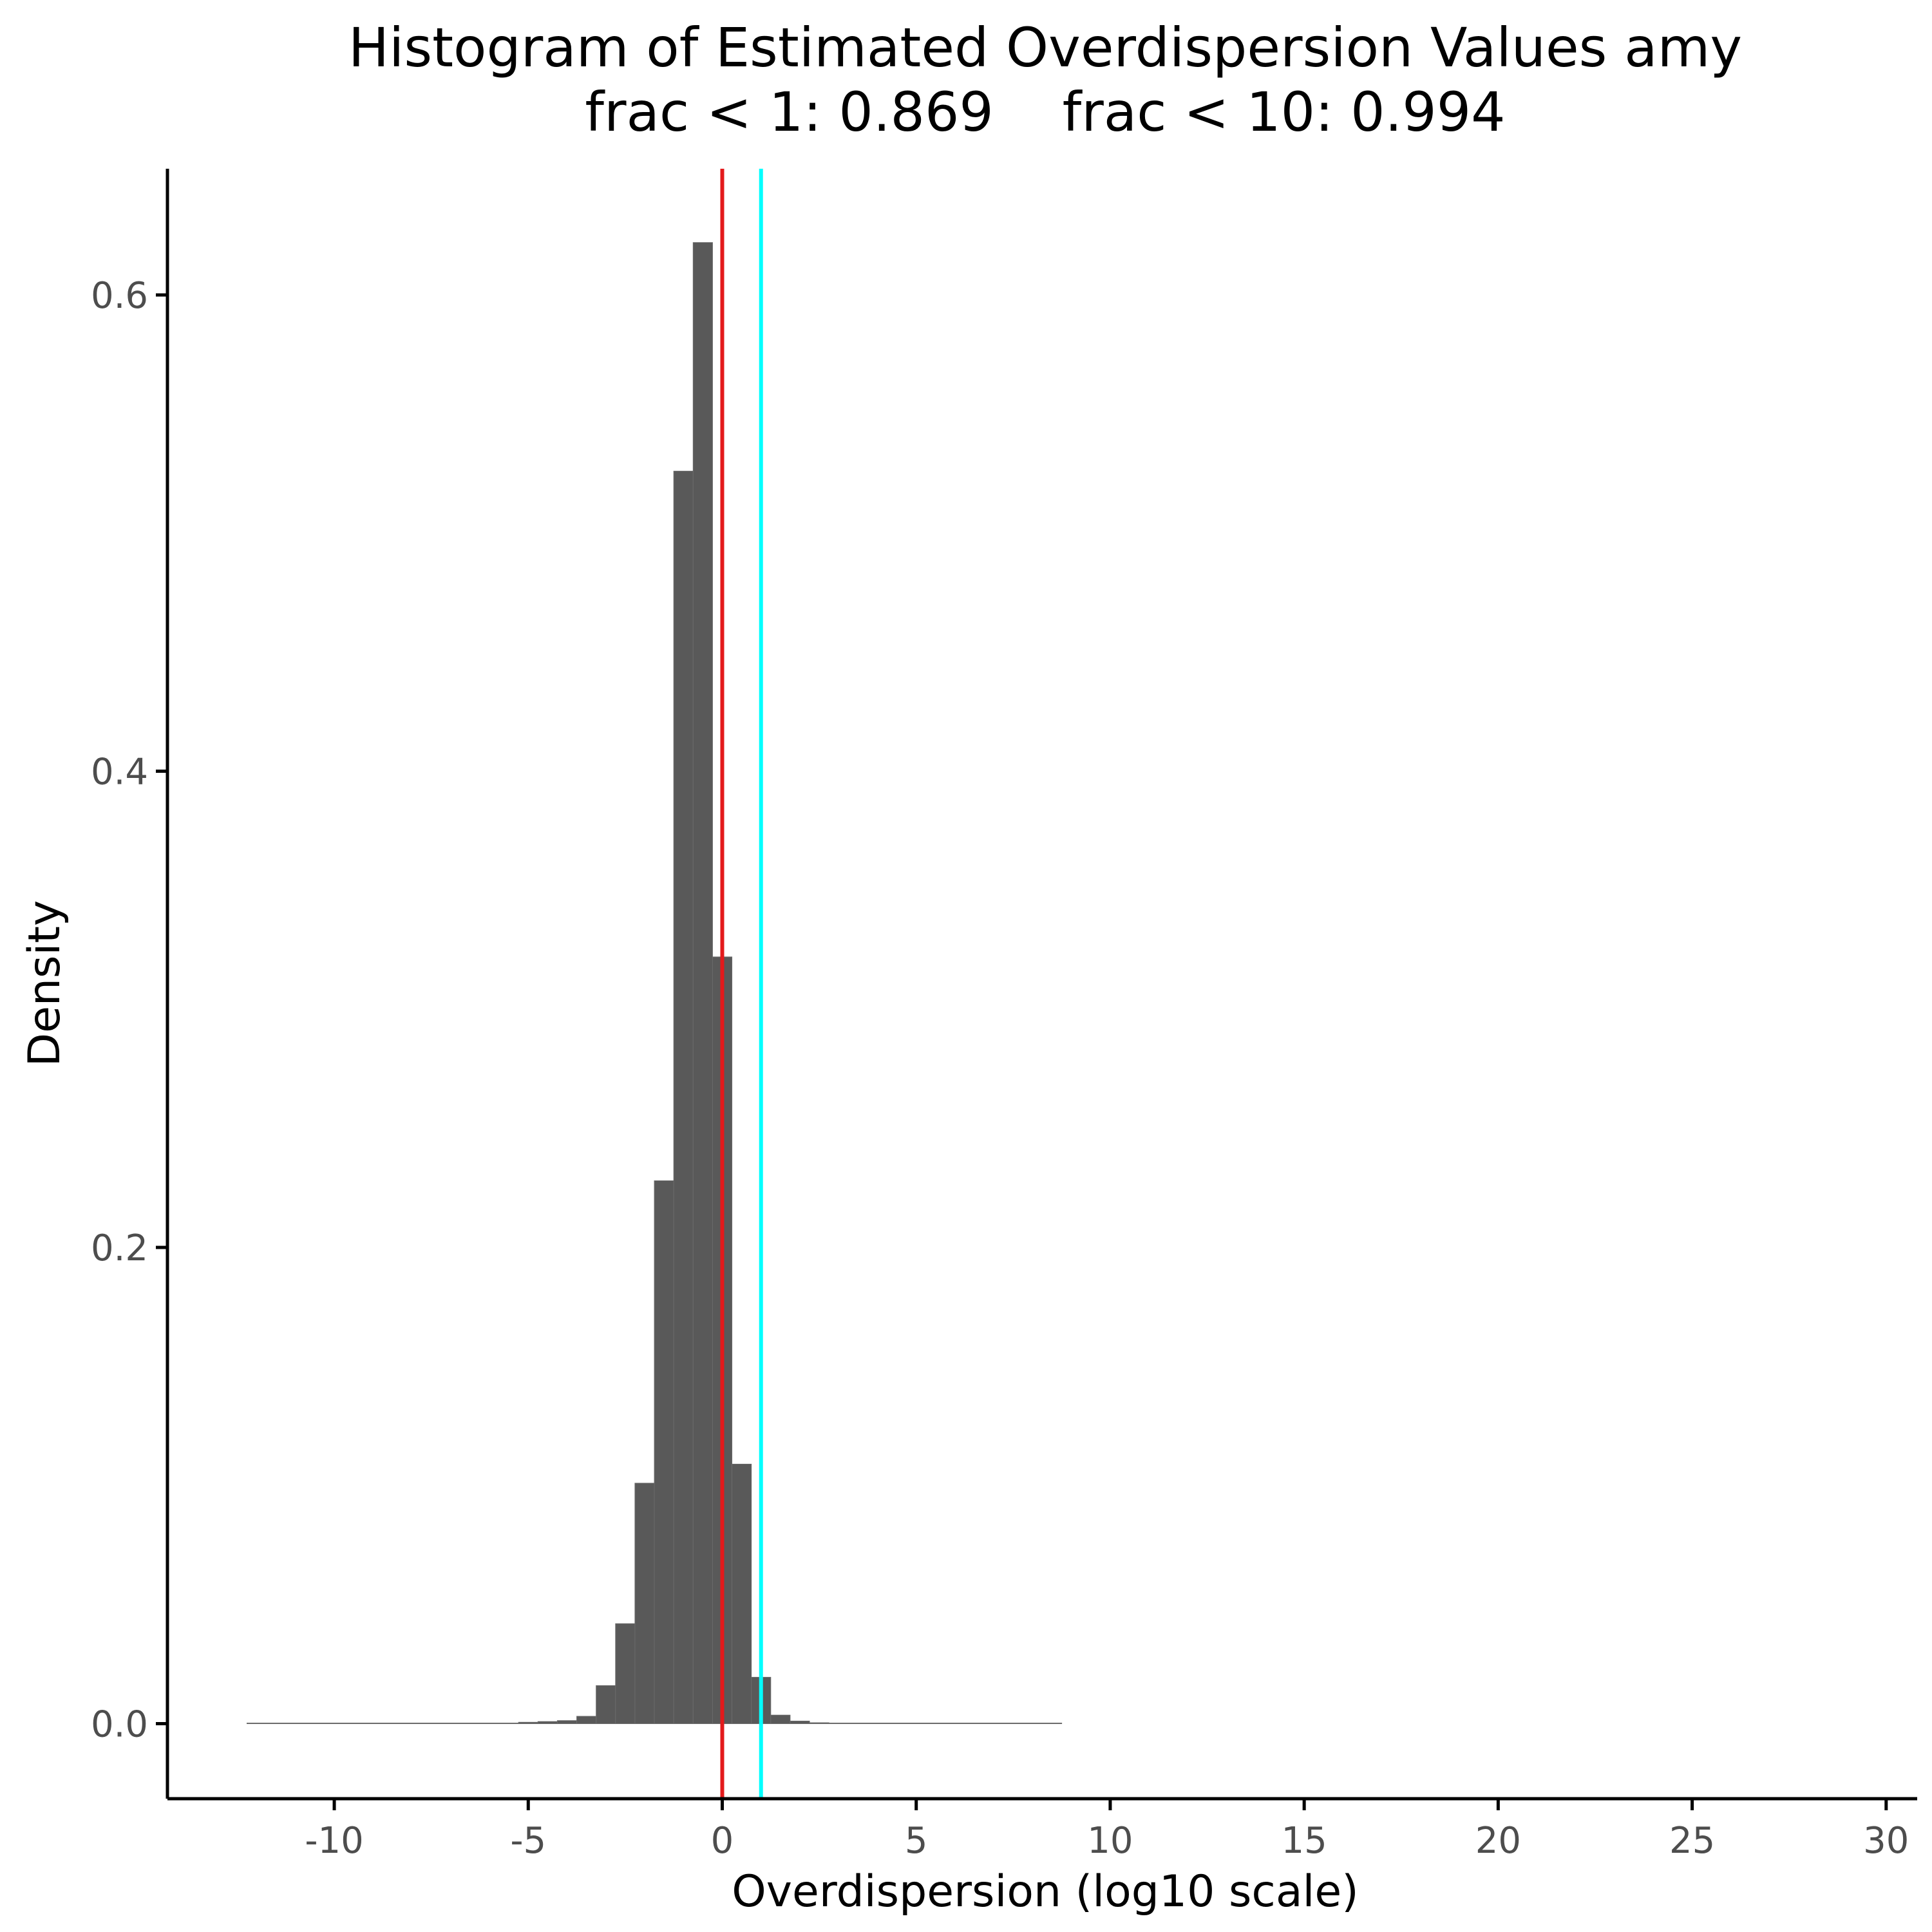 This screenshot has width=1932, height=1932. What do you see at coordinates (1304, 1841) in the screenshot?
I see `x-tick-label: 15` at bounding box center [1304, 1841].